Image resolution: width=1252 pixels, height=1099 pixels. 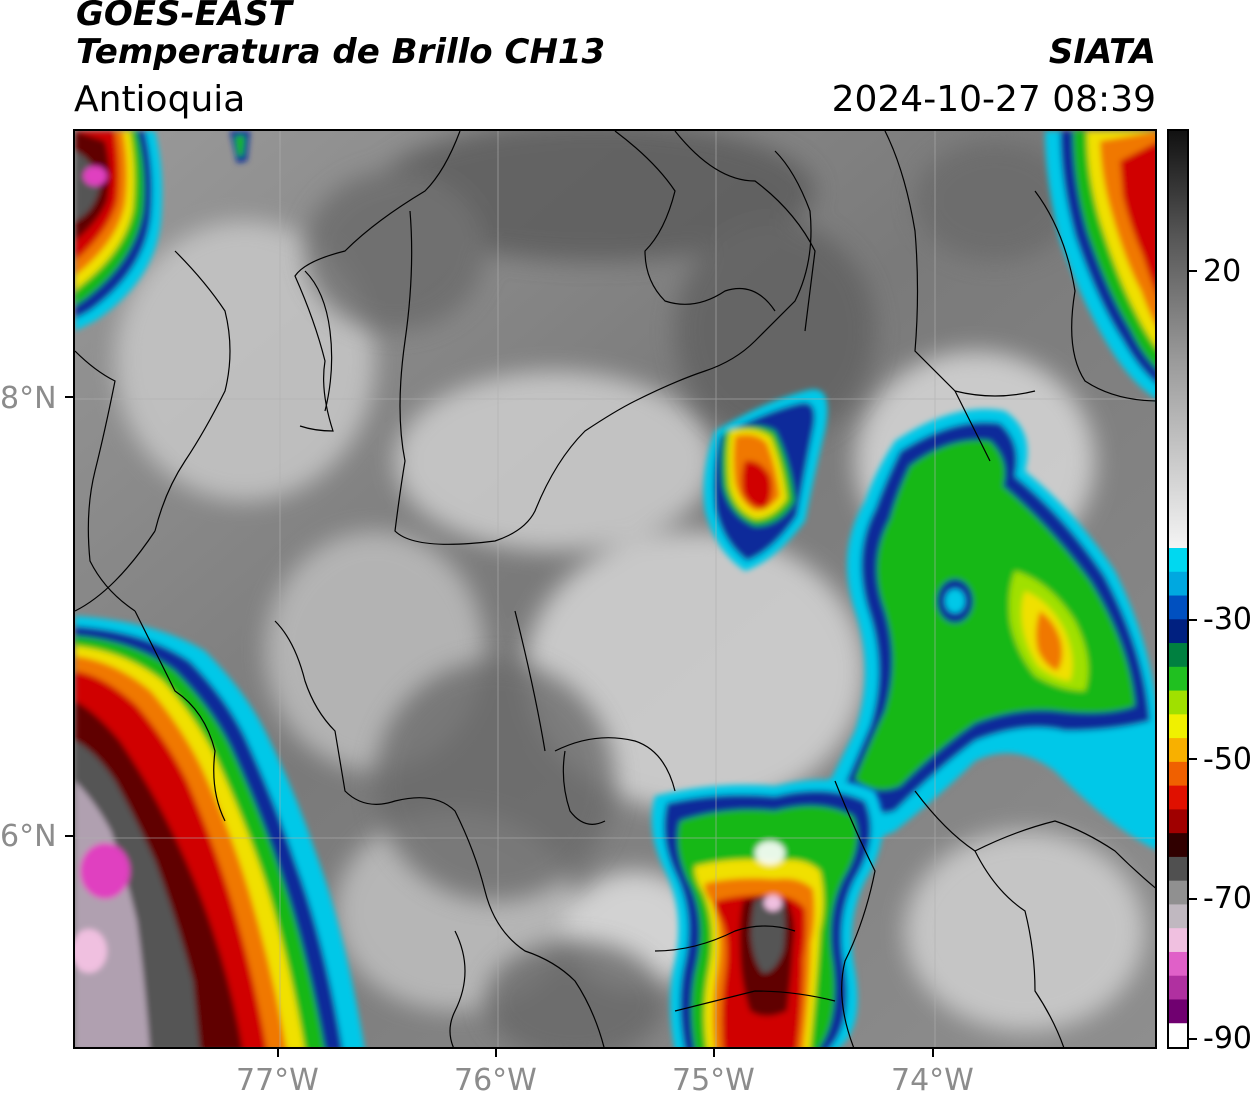 What do you see at coordinates (1227, 1038) in the screenshot?
I see `colorbar-label-minus90: -90` at bounding box center [1227, 1038].